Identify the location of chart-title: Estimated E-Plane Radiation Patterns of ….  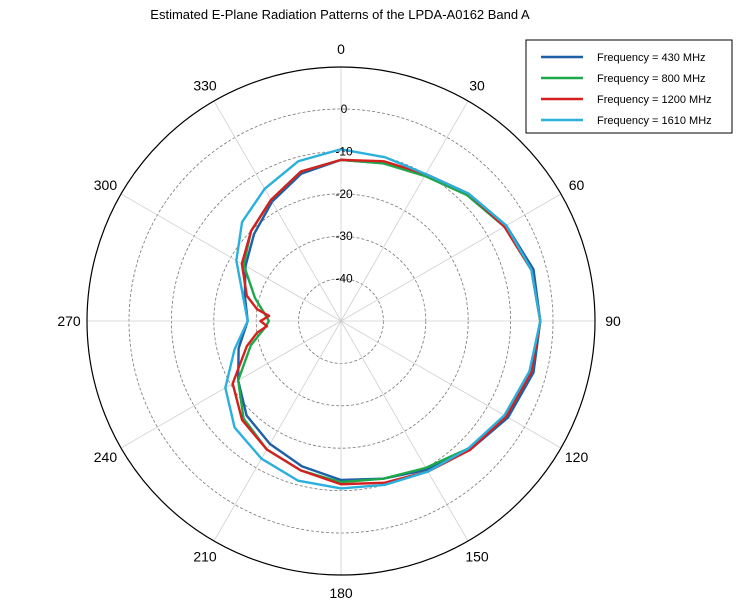
(340, 14).